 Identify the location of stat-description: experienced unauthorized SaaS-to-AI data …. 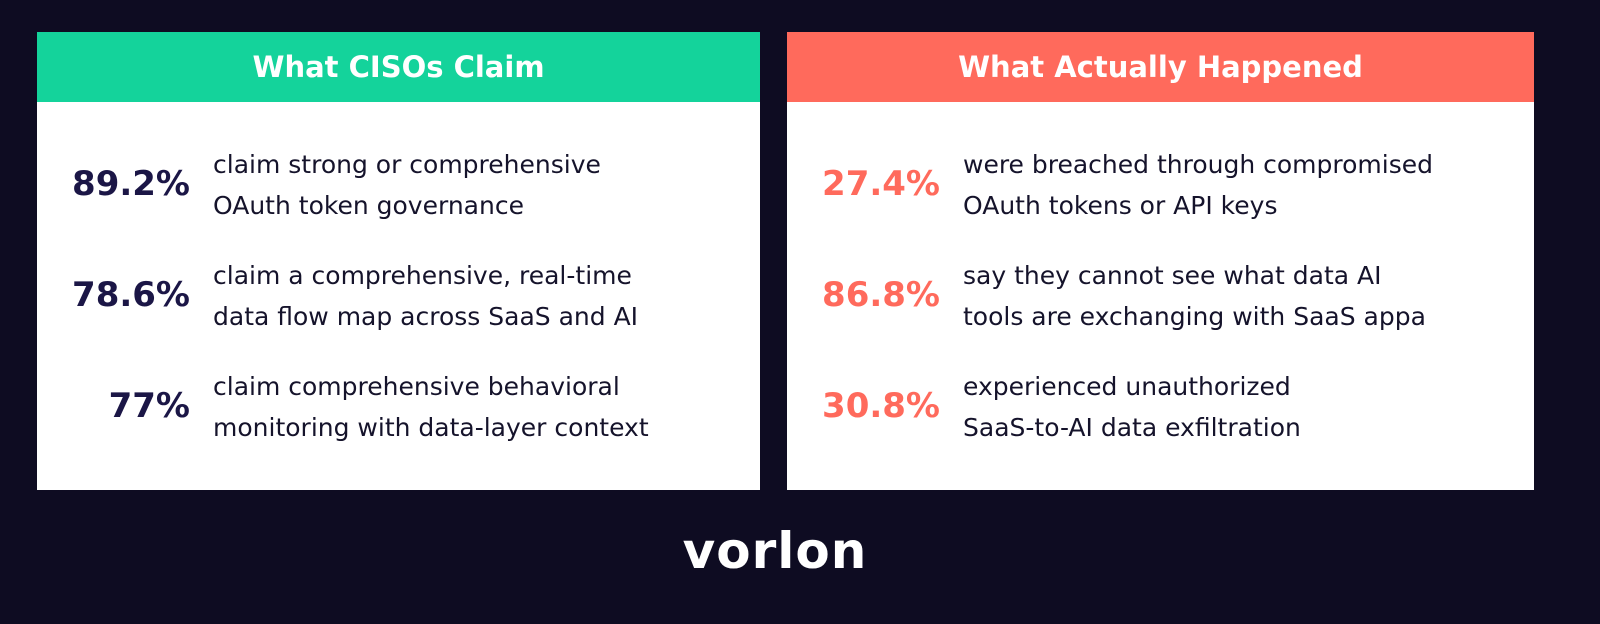
(1132, 407).